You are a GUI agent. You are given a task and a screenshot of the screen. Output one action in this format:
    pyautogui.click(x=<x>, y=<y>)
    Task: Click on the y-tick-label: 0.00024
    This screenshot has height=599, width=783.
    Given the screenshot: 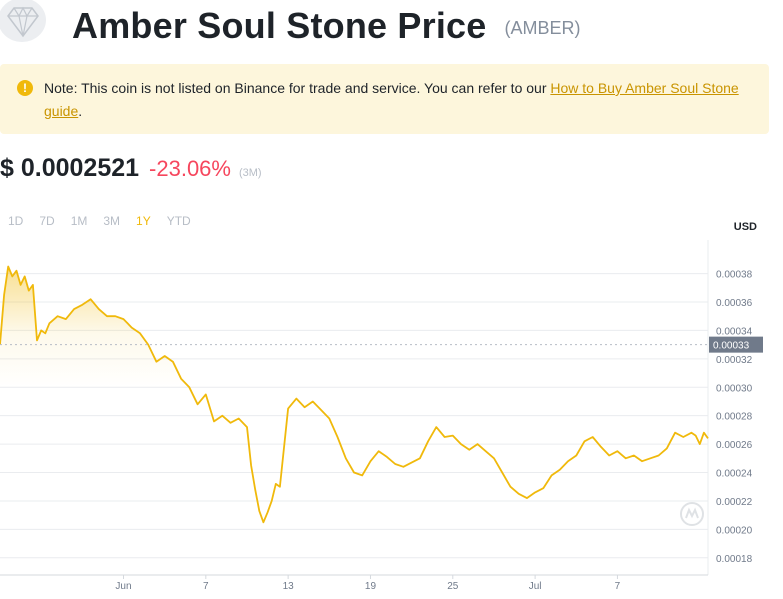 What is the action you would take?
    pyautogui.click(x=734, y=474)
    